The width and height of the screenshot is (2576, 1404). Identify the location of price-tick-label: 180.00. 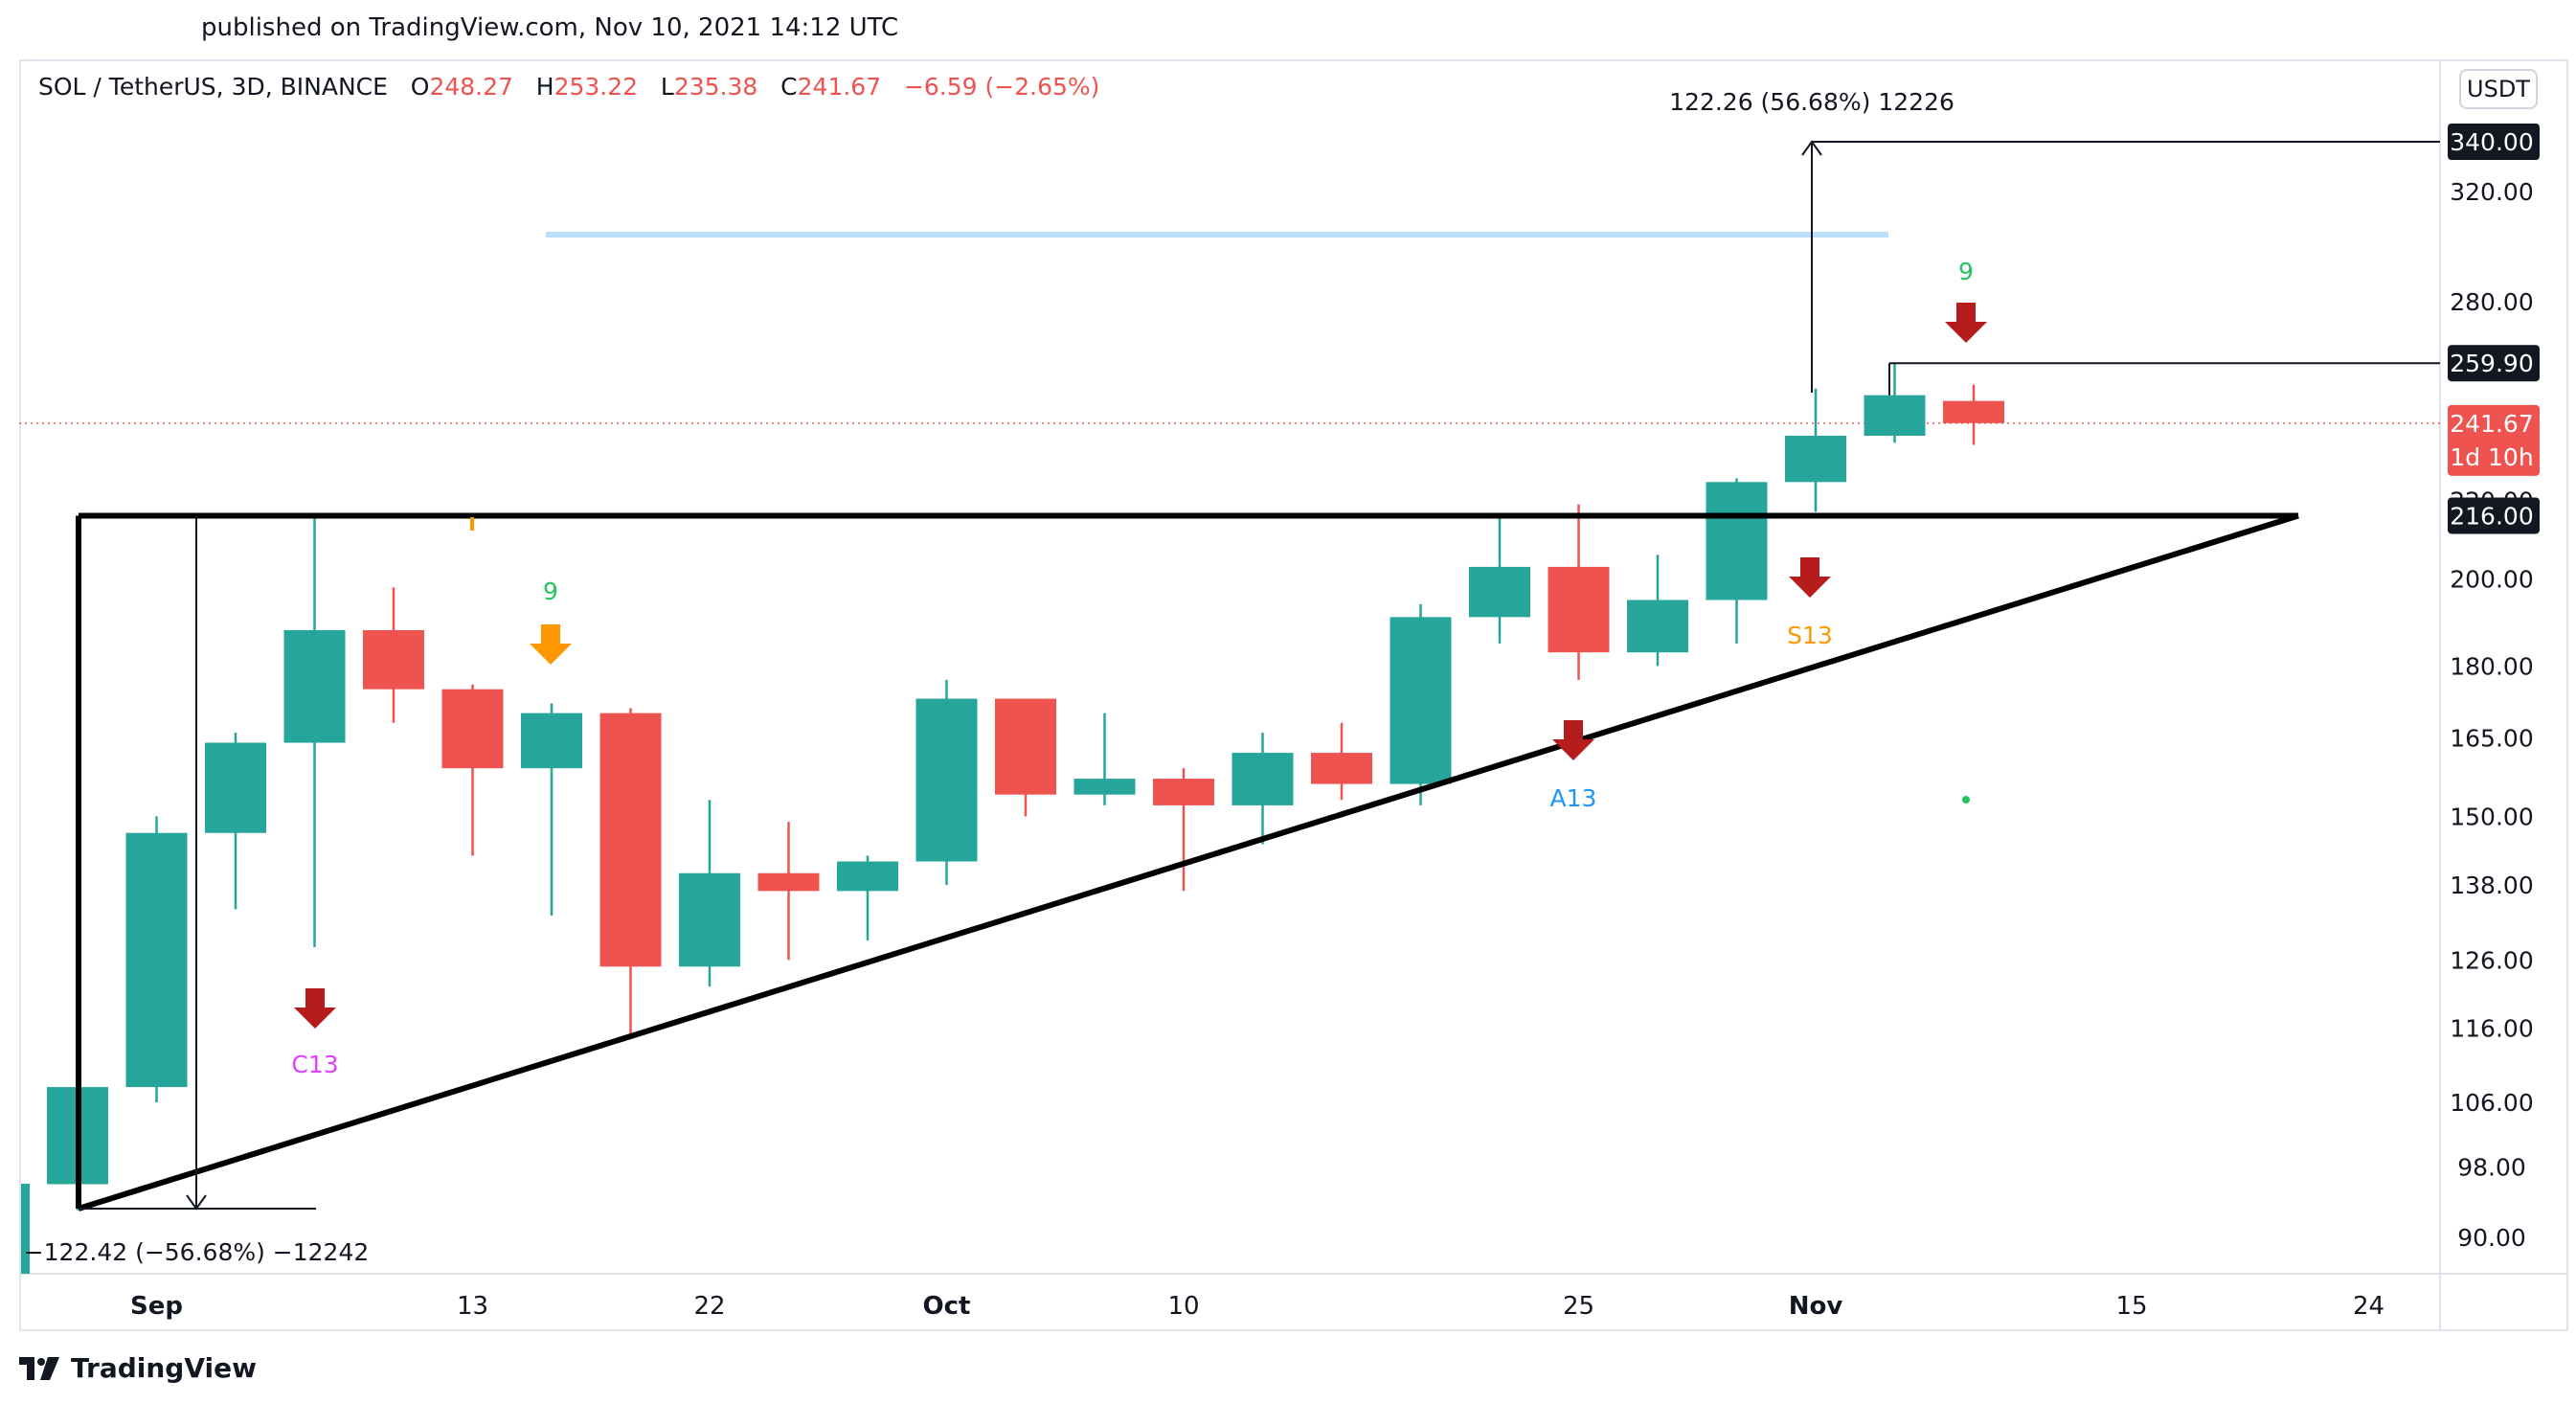
(2491, 666).